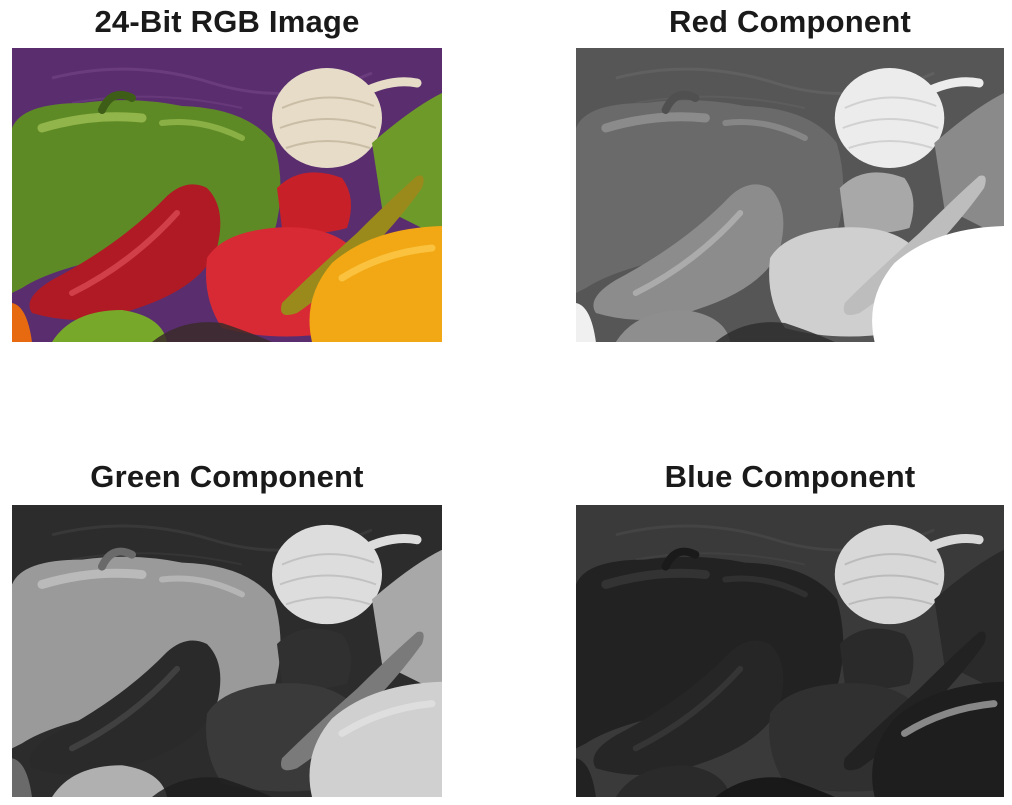 The image size is (1012, 805). What do you see at coordinates (227, 22) in the screenshot?
I see `panel-title-rgb: 24-Bit RGB Image` at bounding box center [227, 22].